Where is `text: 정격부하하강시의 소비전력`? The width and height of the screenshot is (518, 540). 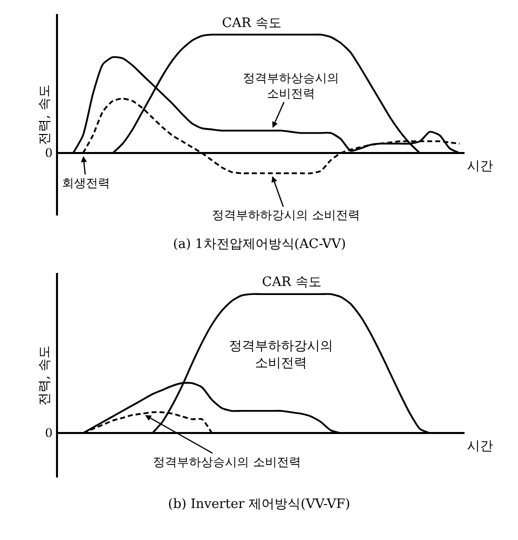 text: 정격부하하강시의 소비전력 is located at coordinates (286, 215).